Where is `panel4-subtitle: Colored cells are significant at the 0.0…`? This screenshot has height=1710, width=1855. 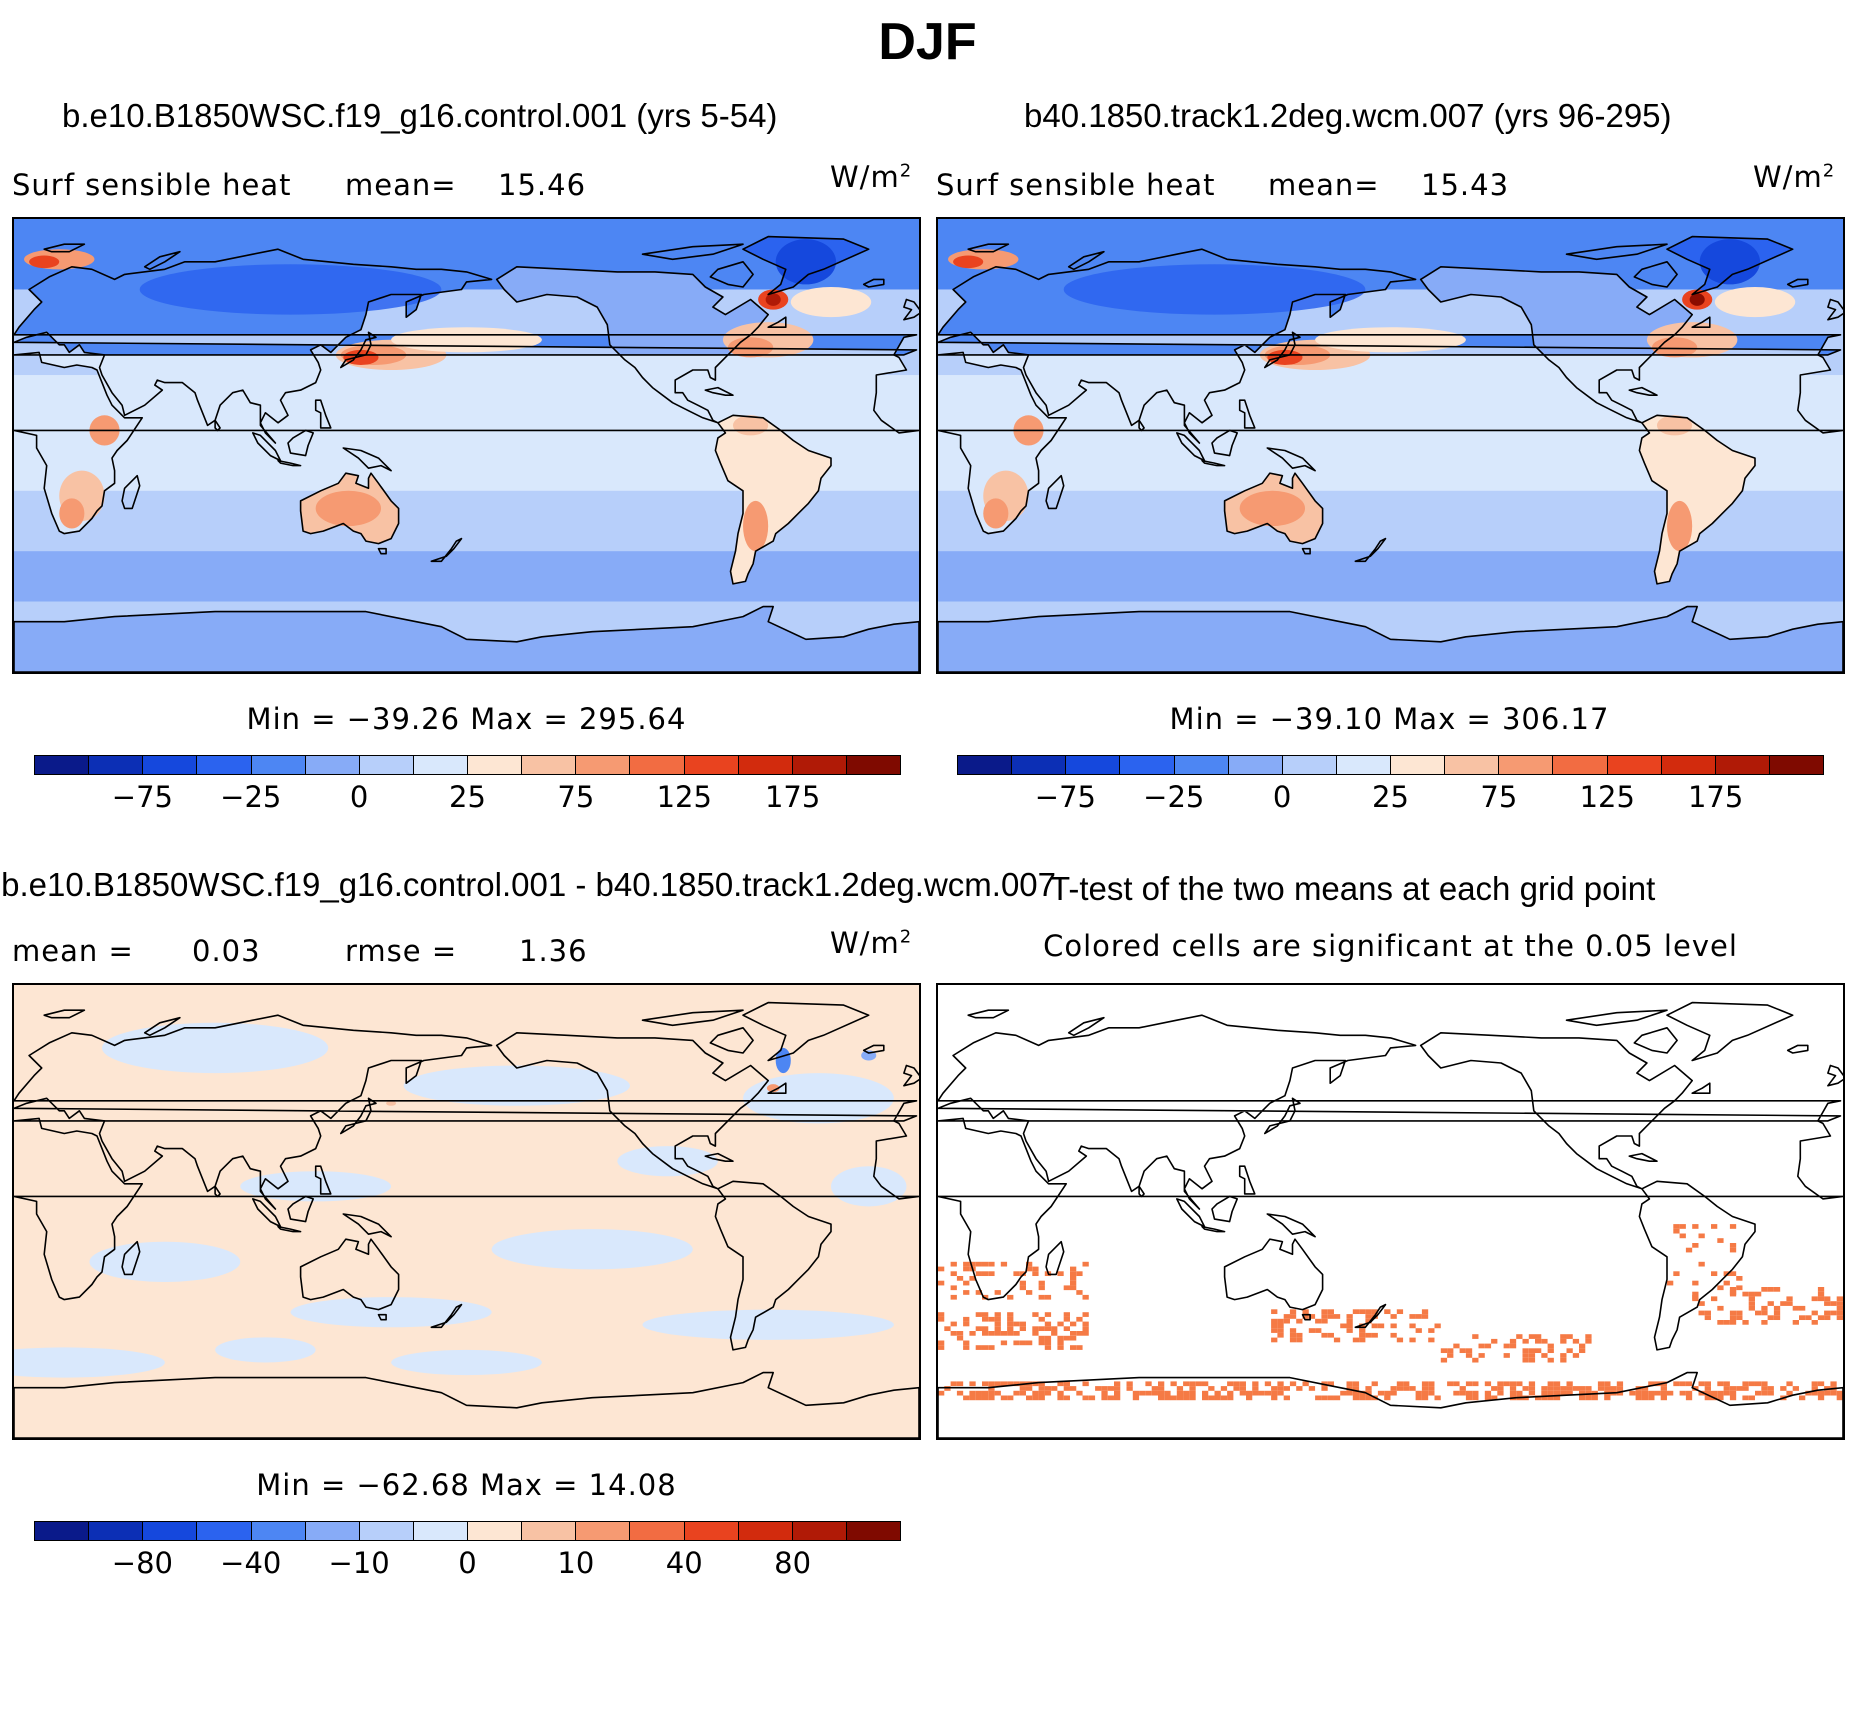
panel4-subtitle: Colored cells are significant at the 0.0… is located at coordinates (1390, 946).